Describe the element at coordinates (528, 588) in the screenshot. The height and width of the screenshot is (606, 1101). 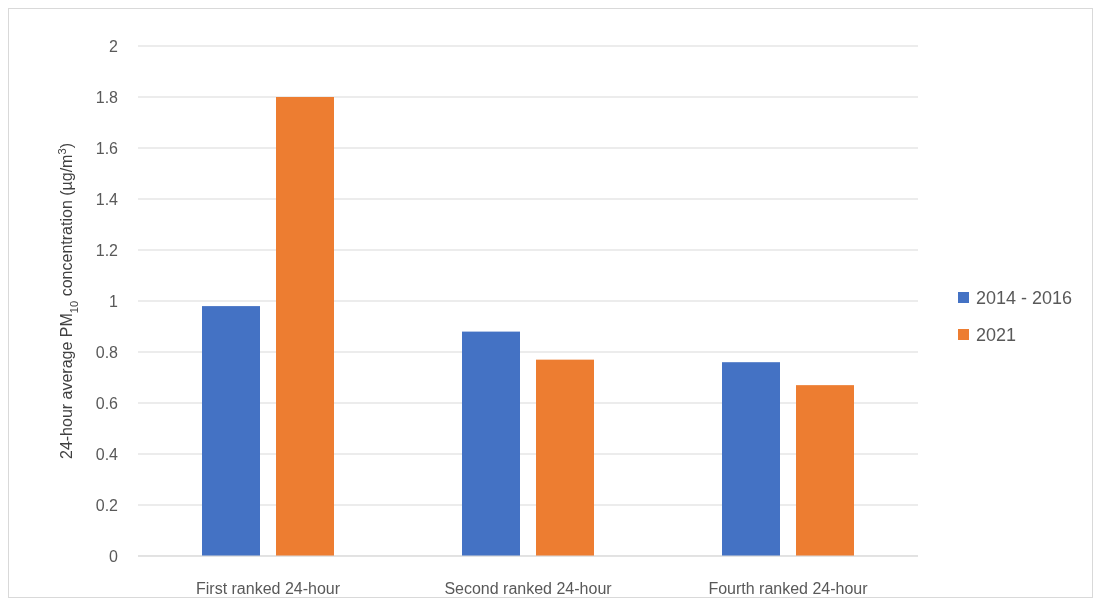
I see `x-tick-label: Second ranked 24-hour` at that location.